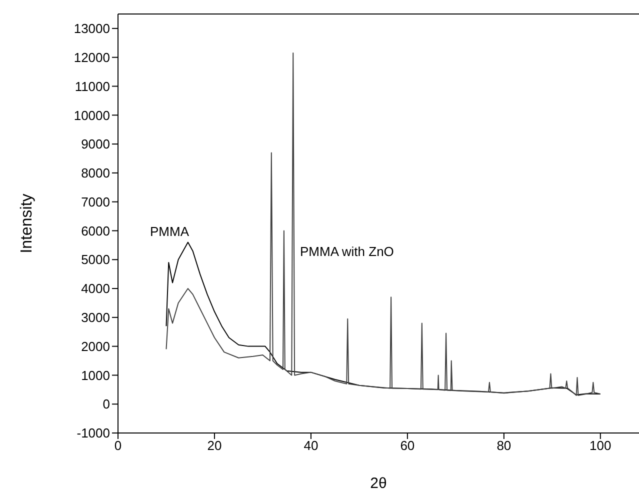  What do you see at coordinates (92, 28) in the screenshot?
I see `y-tick-label: 13000` at bounding box center [92, 28].